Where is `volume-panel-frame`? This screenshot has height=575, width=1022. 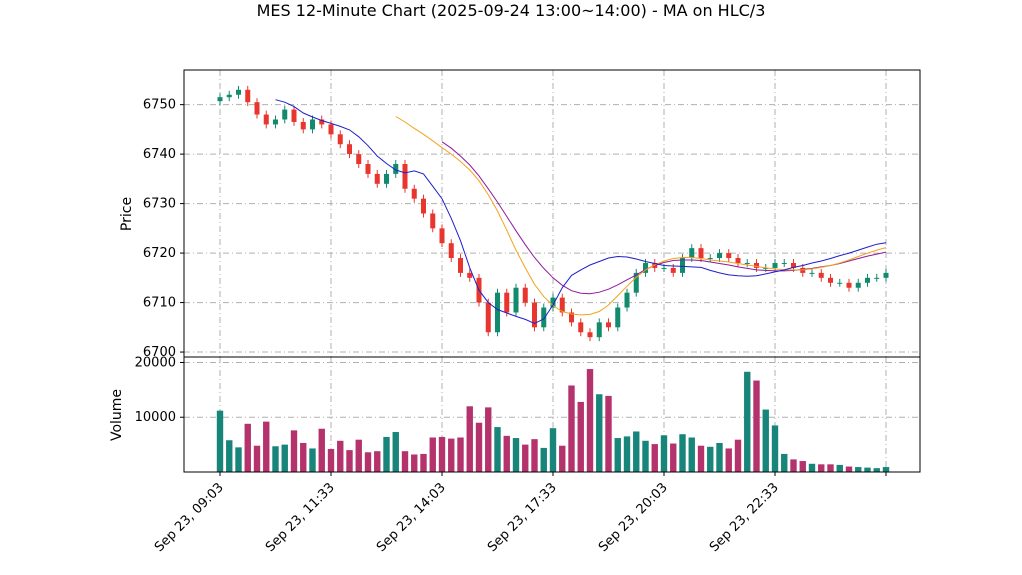
volume-panel-frame is located at coordinates (552, 414).